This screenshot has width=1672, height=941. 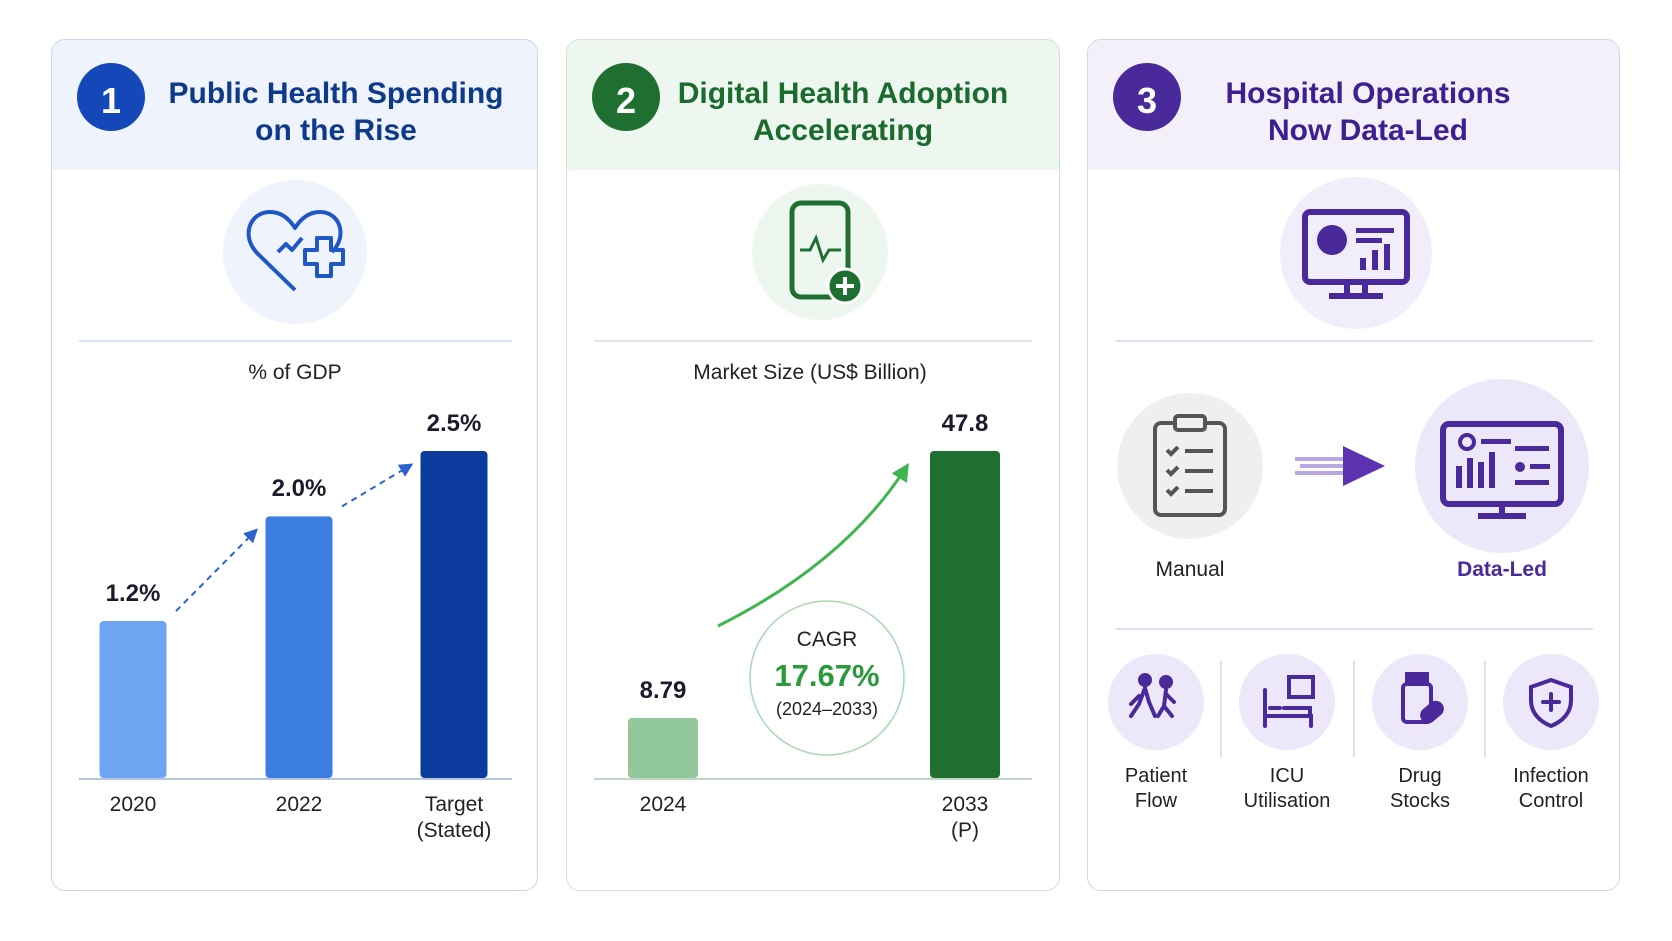 What do you see at coordinates (1147, 100) in the screenshot?
I see `panel-number: 3` at bounding box center [1147, 100].